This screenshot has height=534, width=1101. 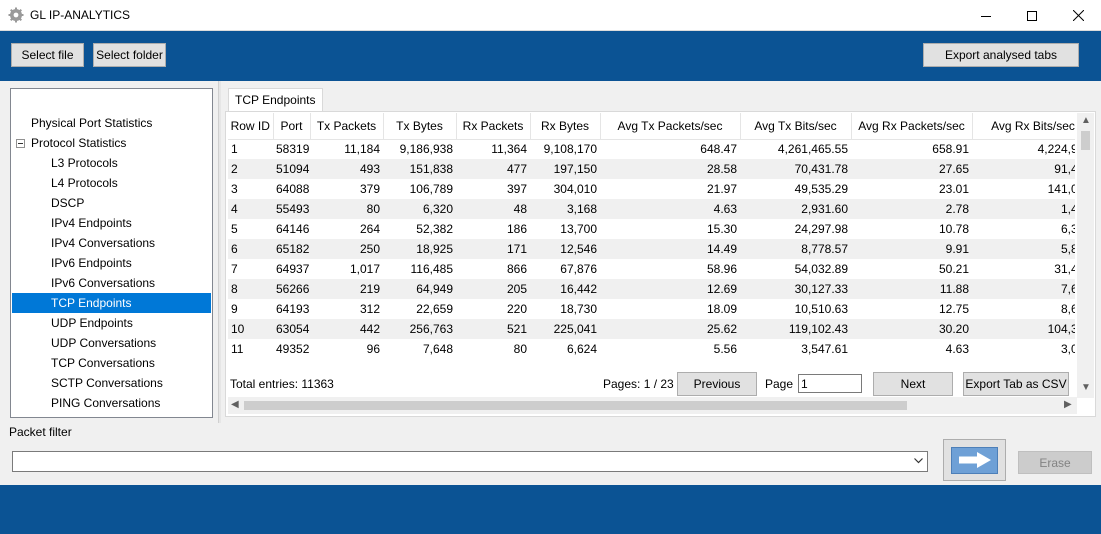 What do you see at coordinates (1068, 404) in the screenshot?
I see `scroll-right-icon: ▶` at bounding box center [1068, 404].